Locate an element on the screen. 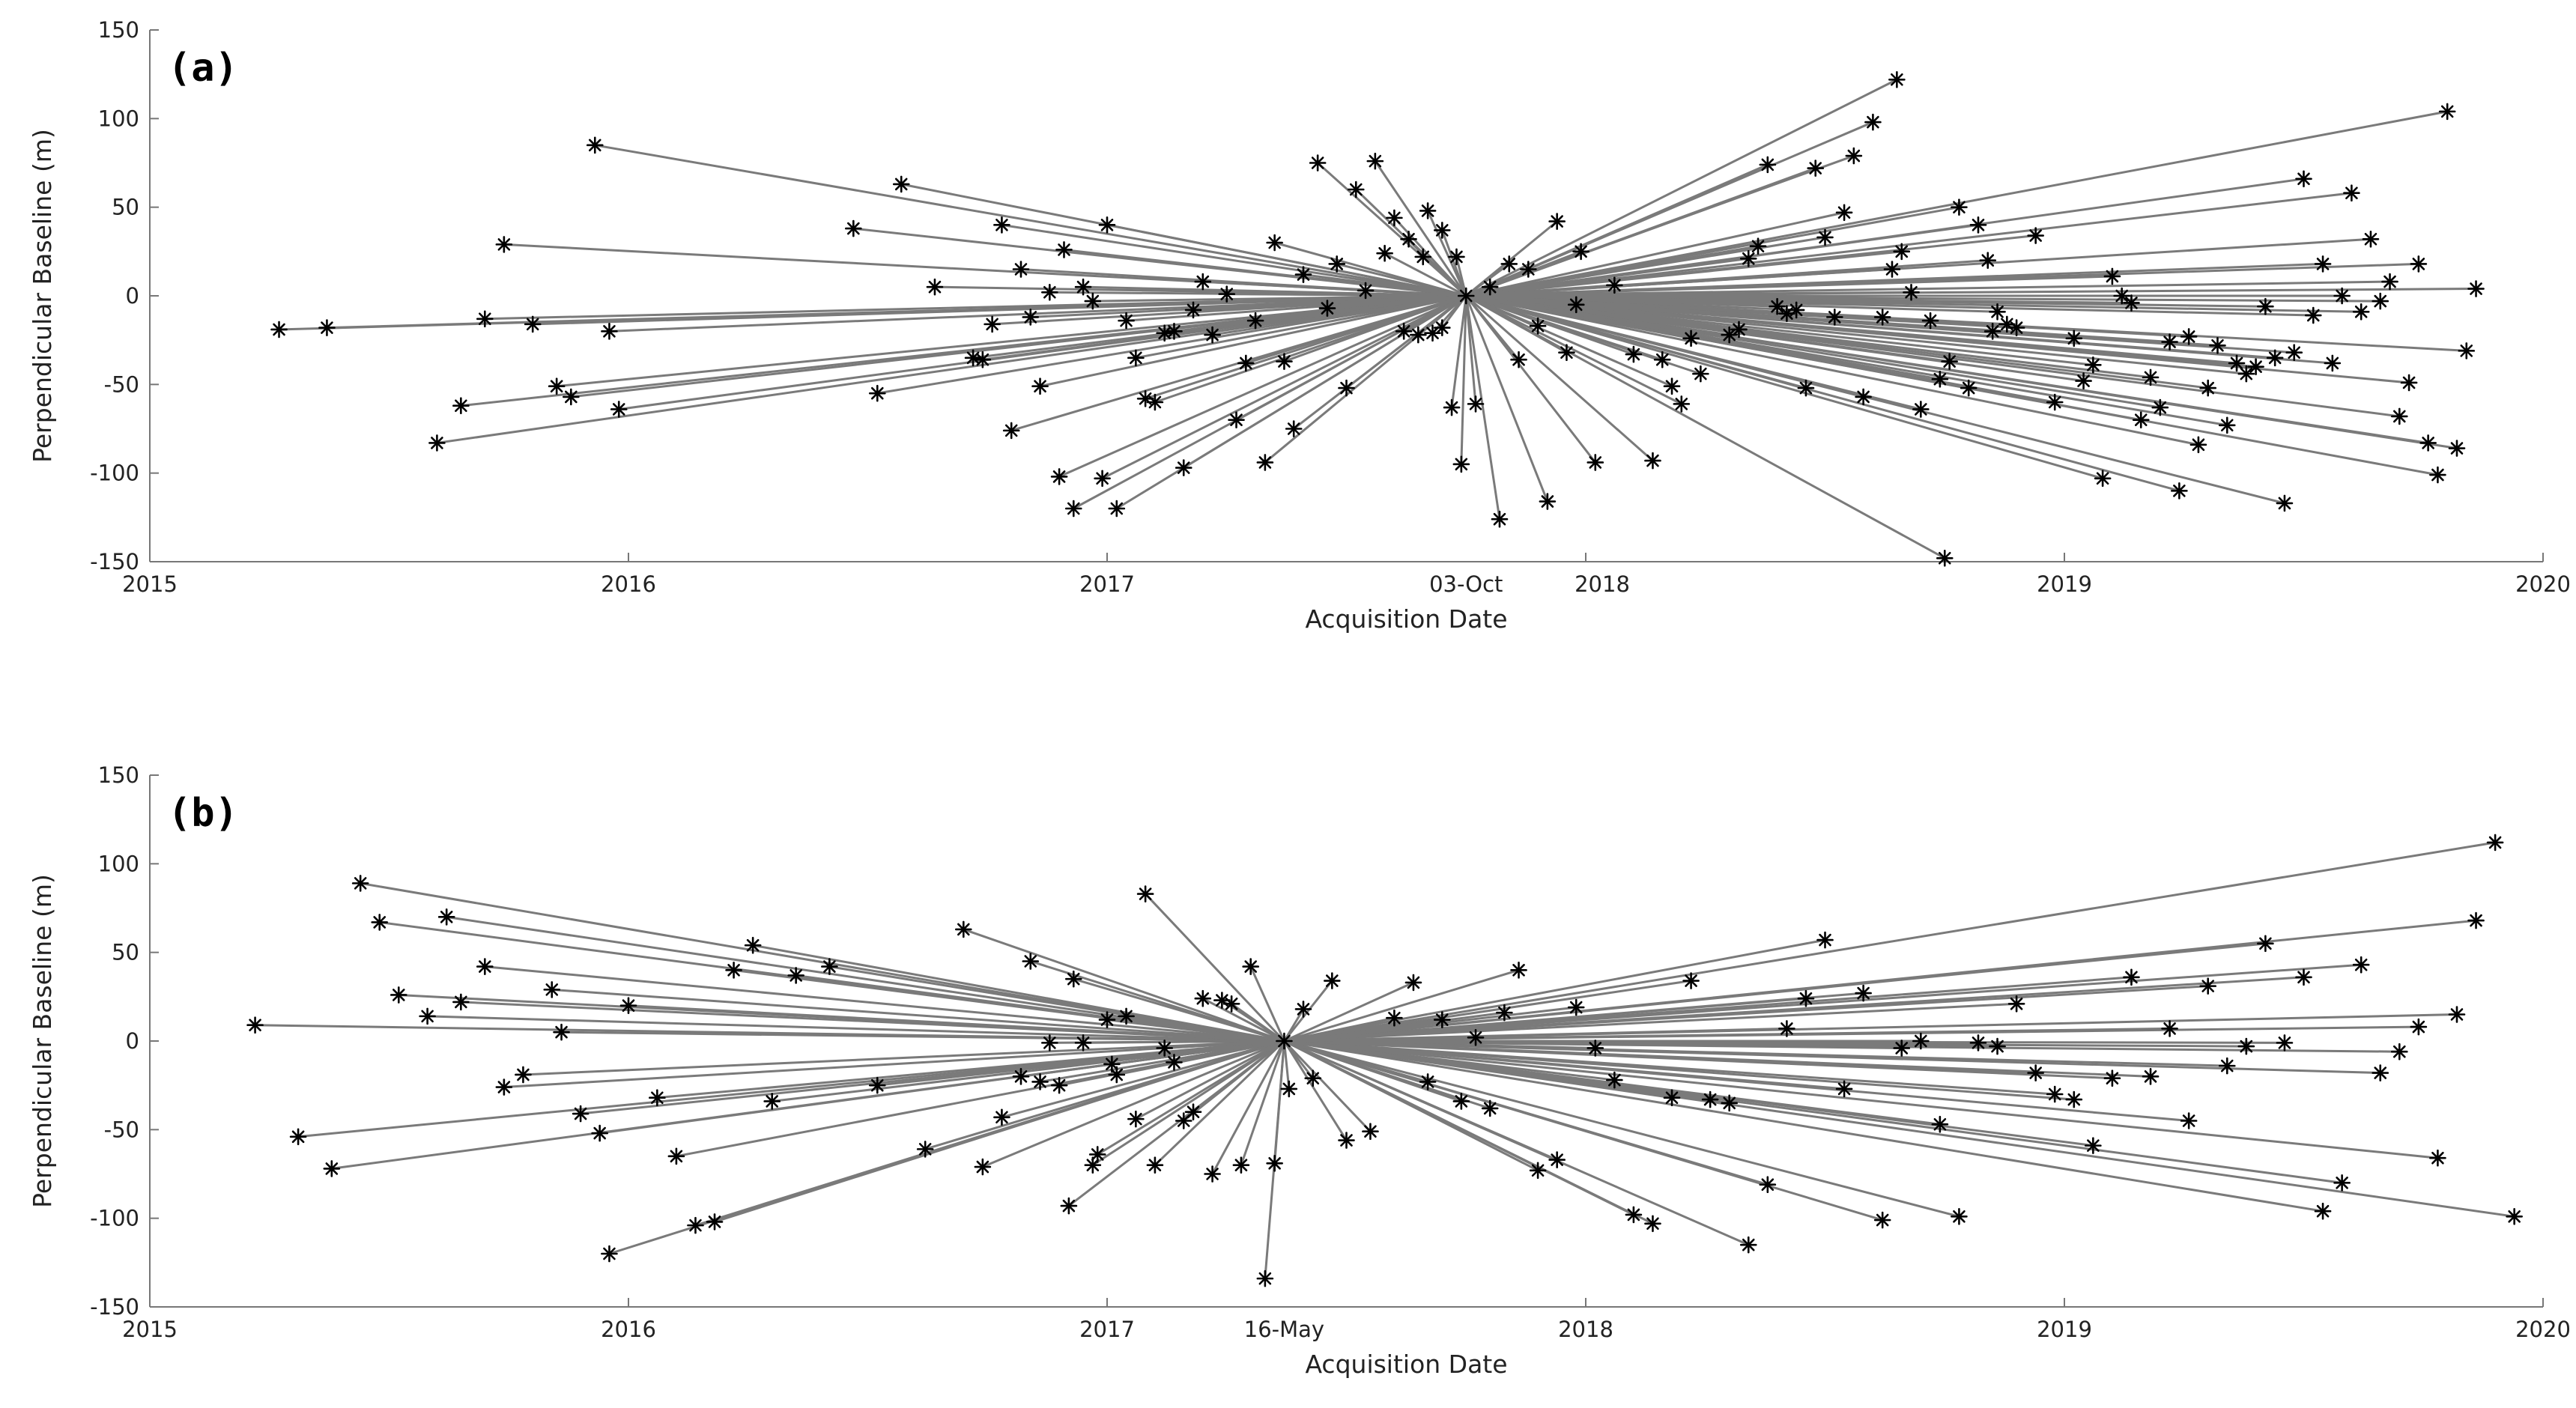 The height and width of the screenshot is (1408, 2576). reference-acquisition-point is located at coordinates (1284, 1041).